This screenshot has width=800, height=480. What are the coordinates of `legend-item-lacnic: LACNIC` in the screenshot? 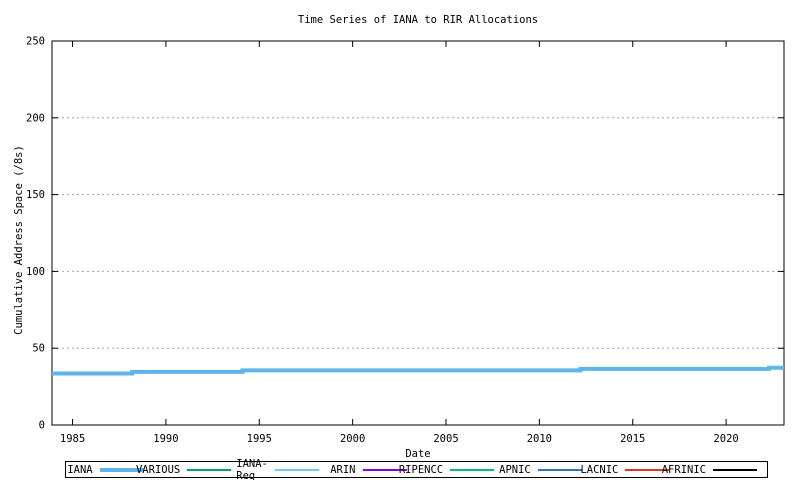 It's located at (630, 470).